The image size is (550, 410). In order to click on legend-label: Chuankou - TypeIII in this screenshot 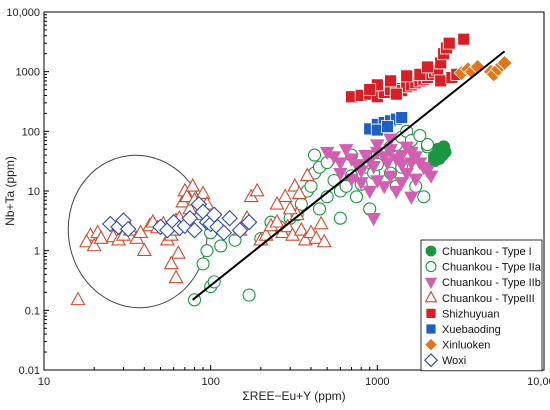, I will do `click(488, 299)`.